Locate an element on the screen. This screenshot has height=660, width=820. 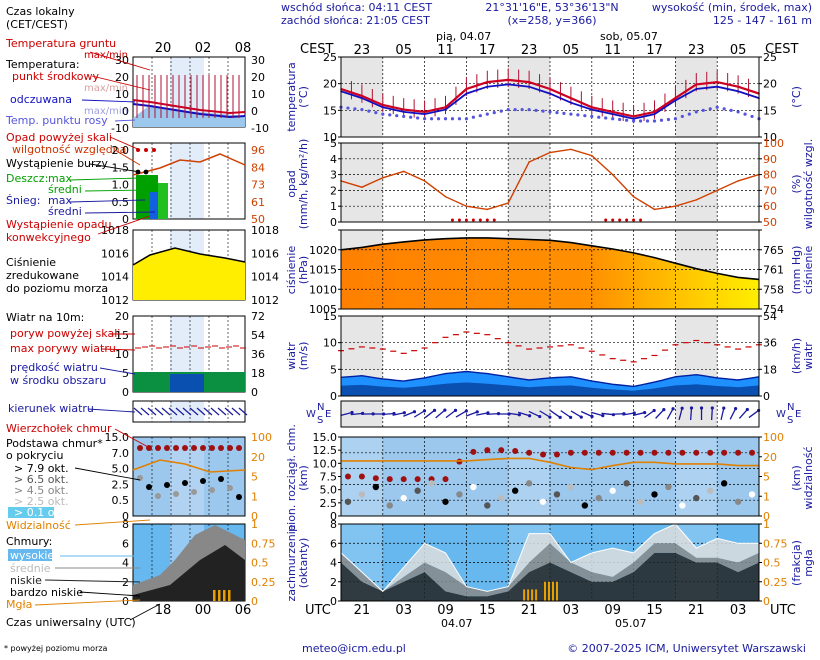
fog-bar is located at coordinates (557, 591).